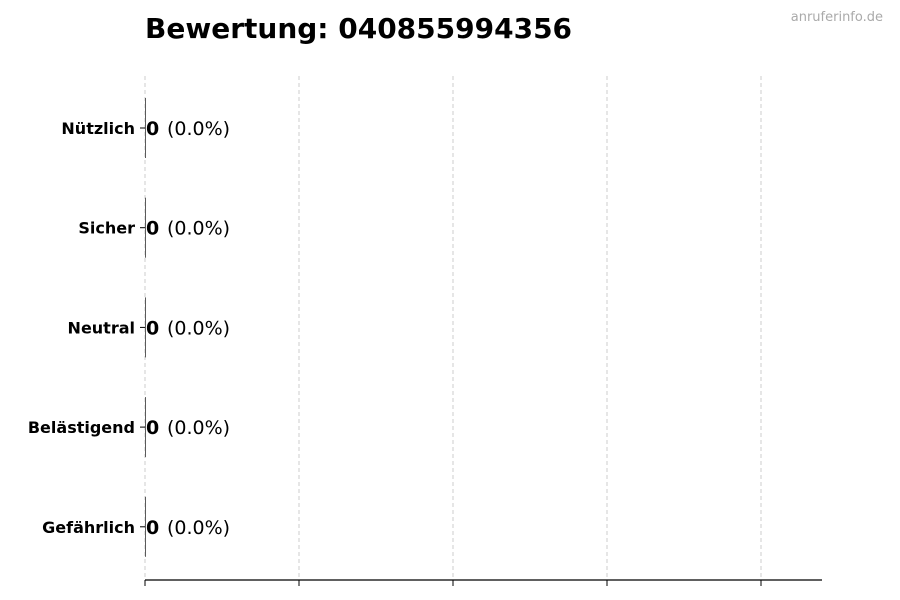 Image resolution: width=900 pixels, height=600 pixels. Describe the element at coordinates (81, 427) in the screenshot. I see `category-label: Belästigend` at that location.